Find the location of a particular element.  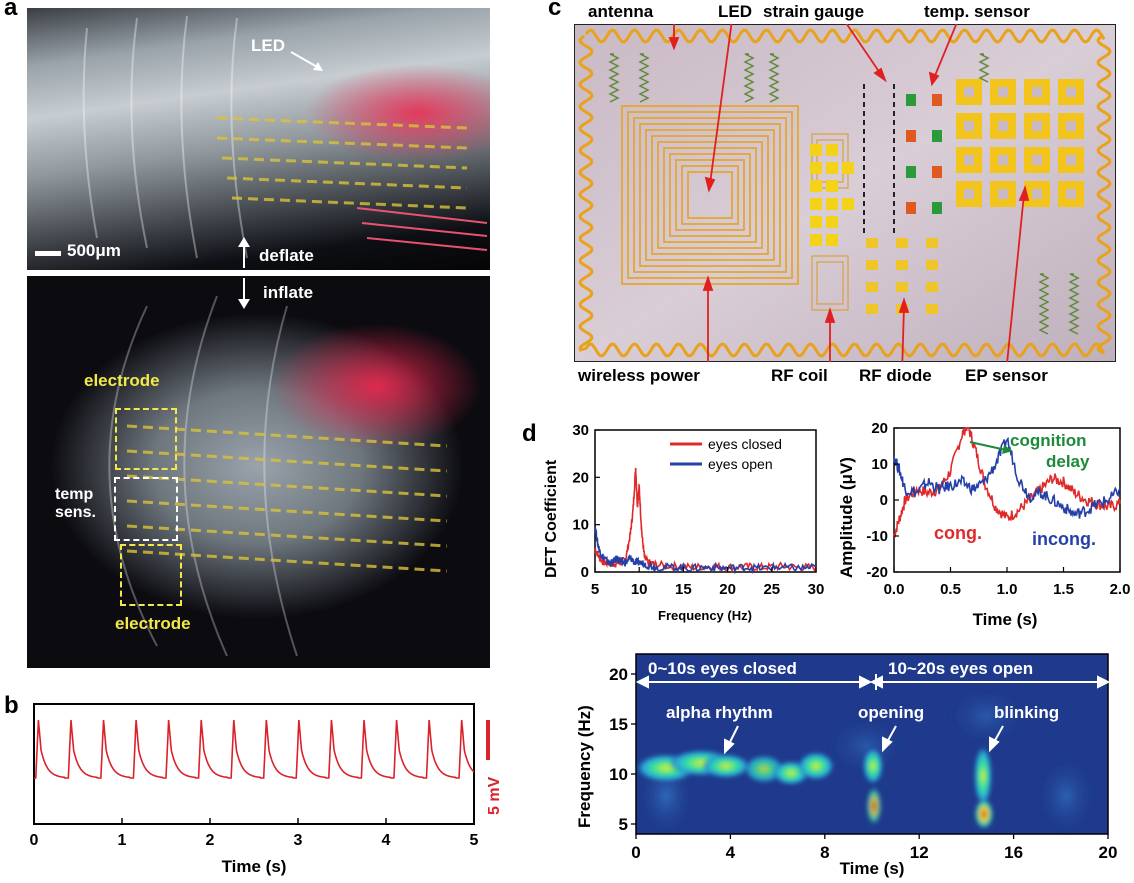

erp-ytick-label: -20 is located at coordinates (877, 572).